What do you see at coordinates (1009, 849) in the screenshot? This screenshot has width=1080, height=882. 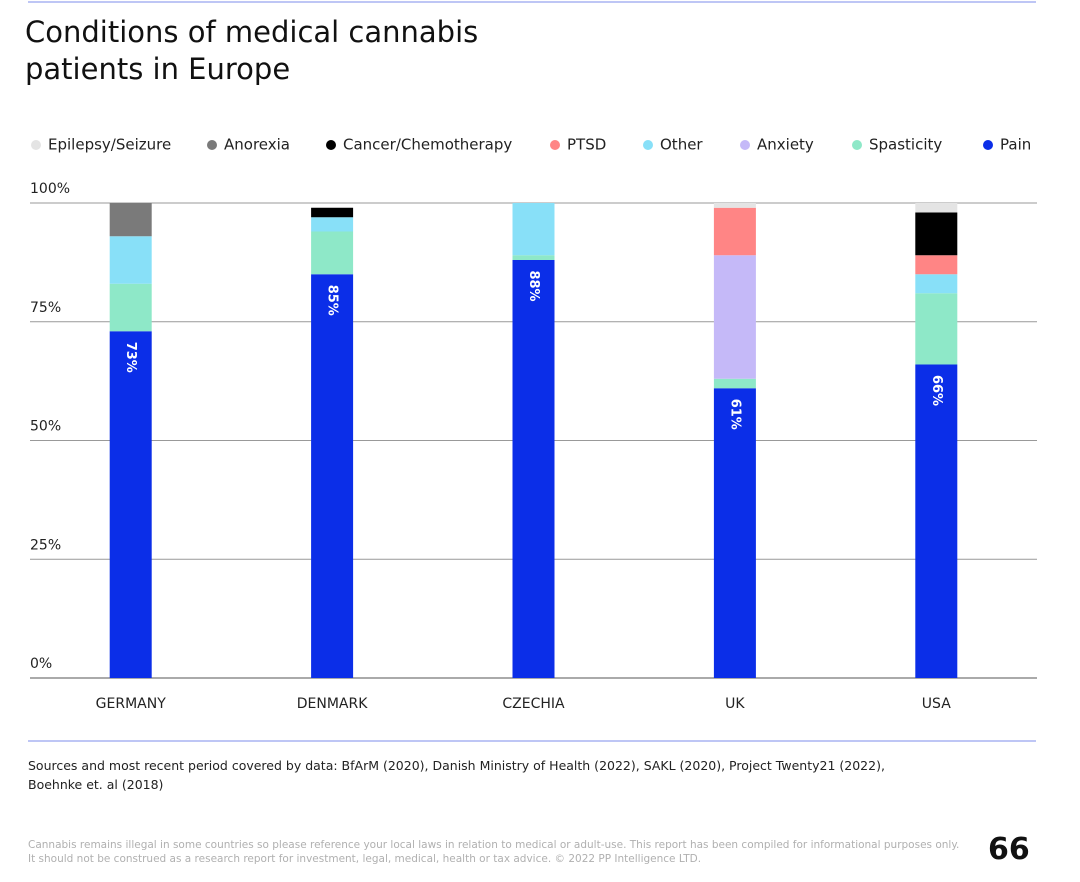 I see `page-number: 66` at bounding box center [1009, 849].